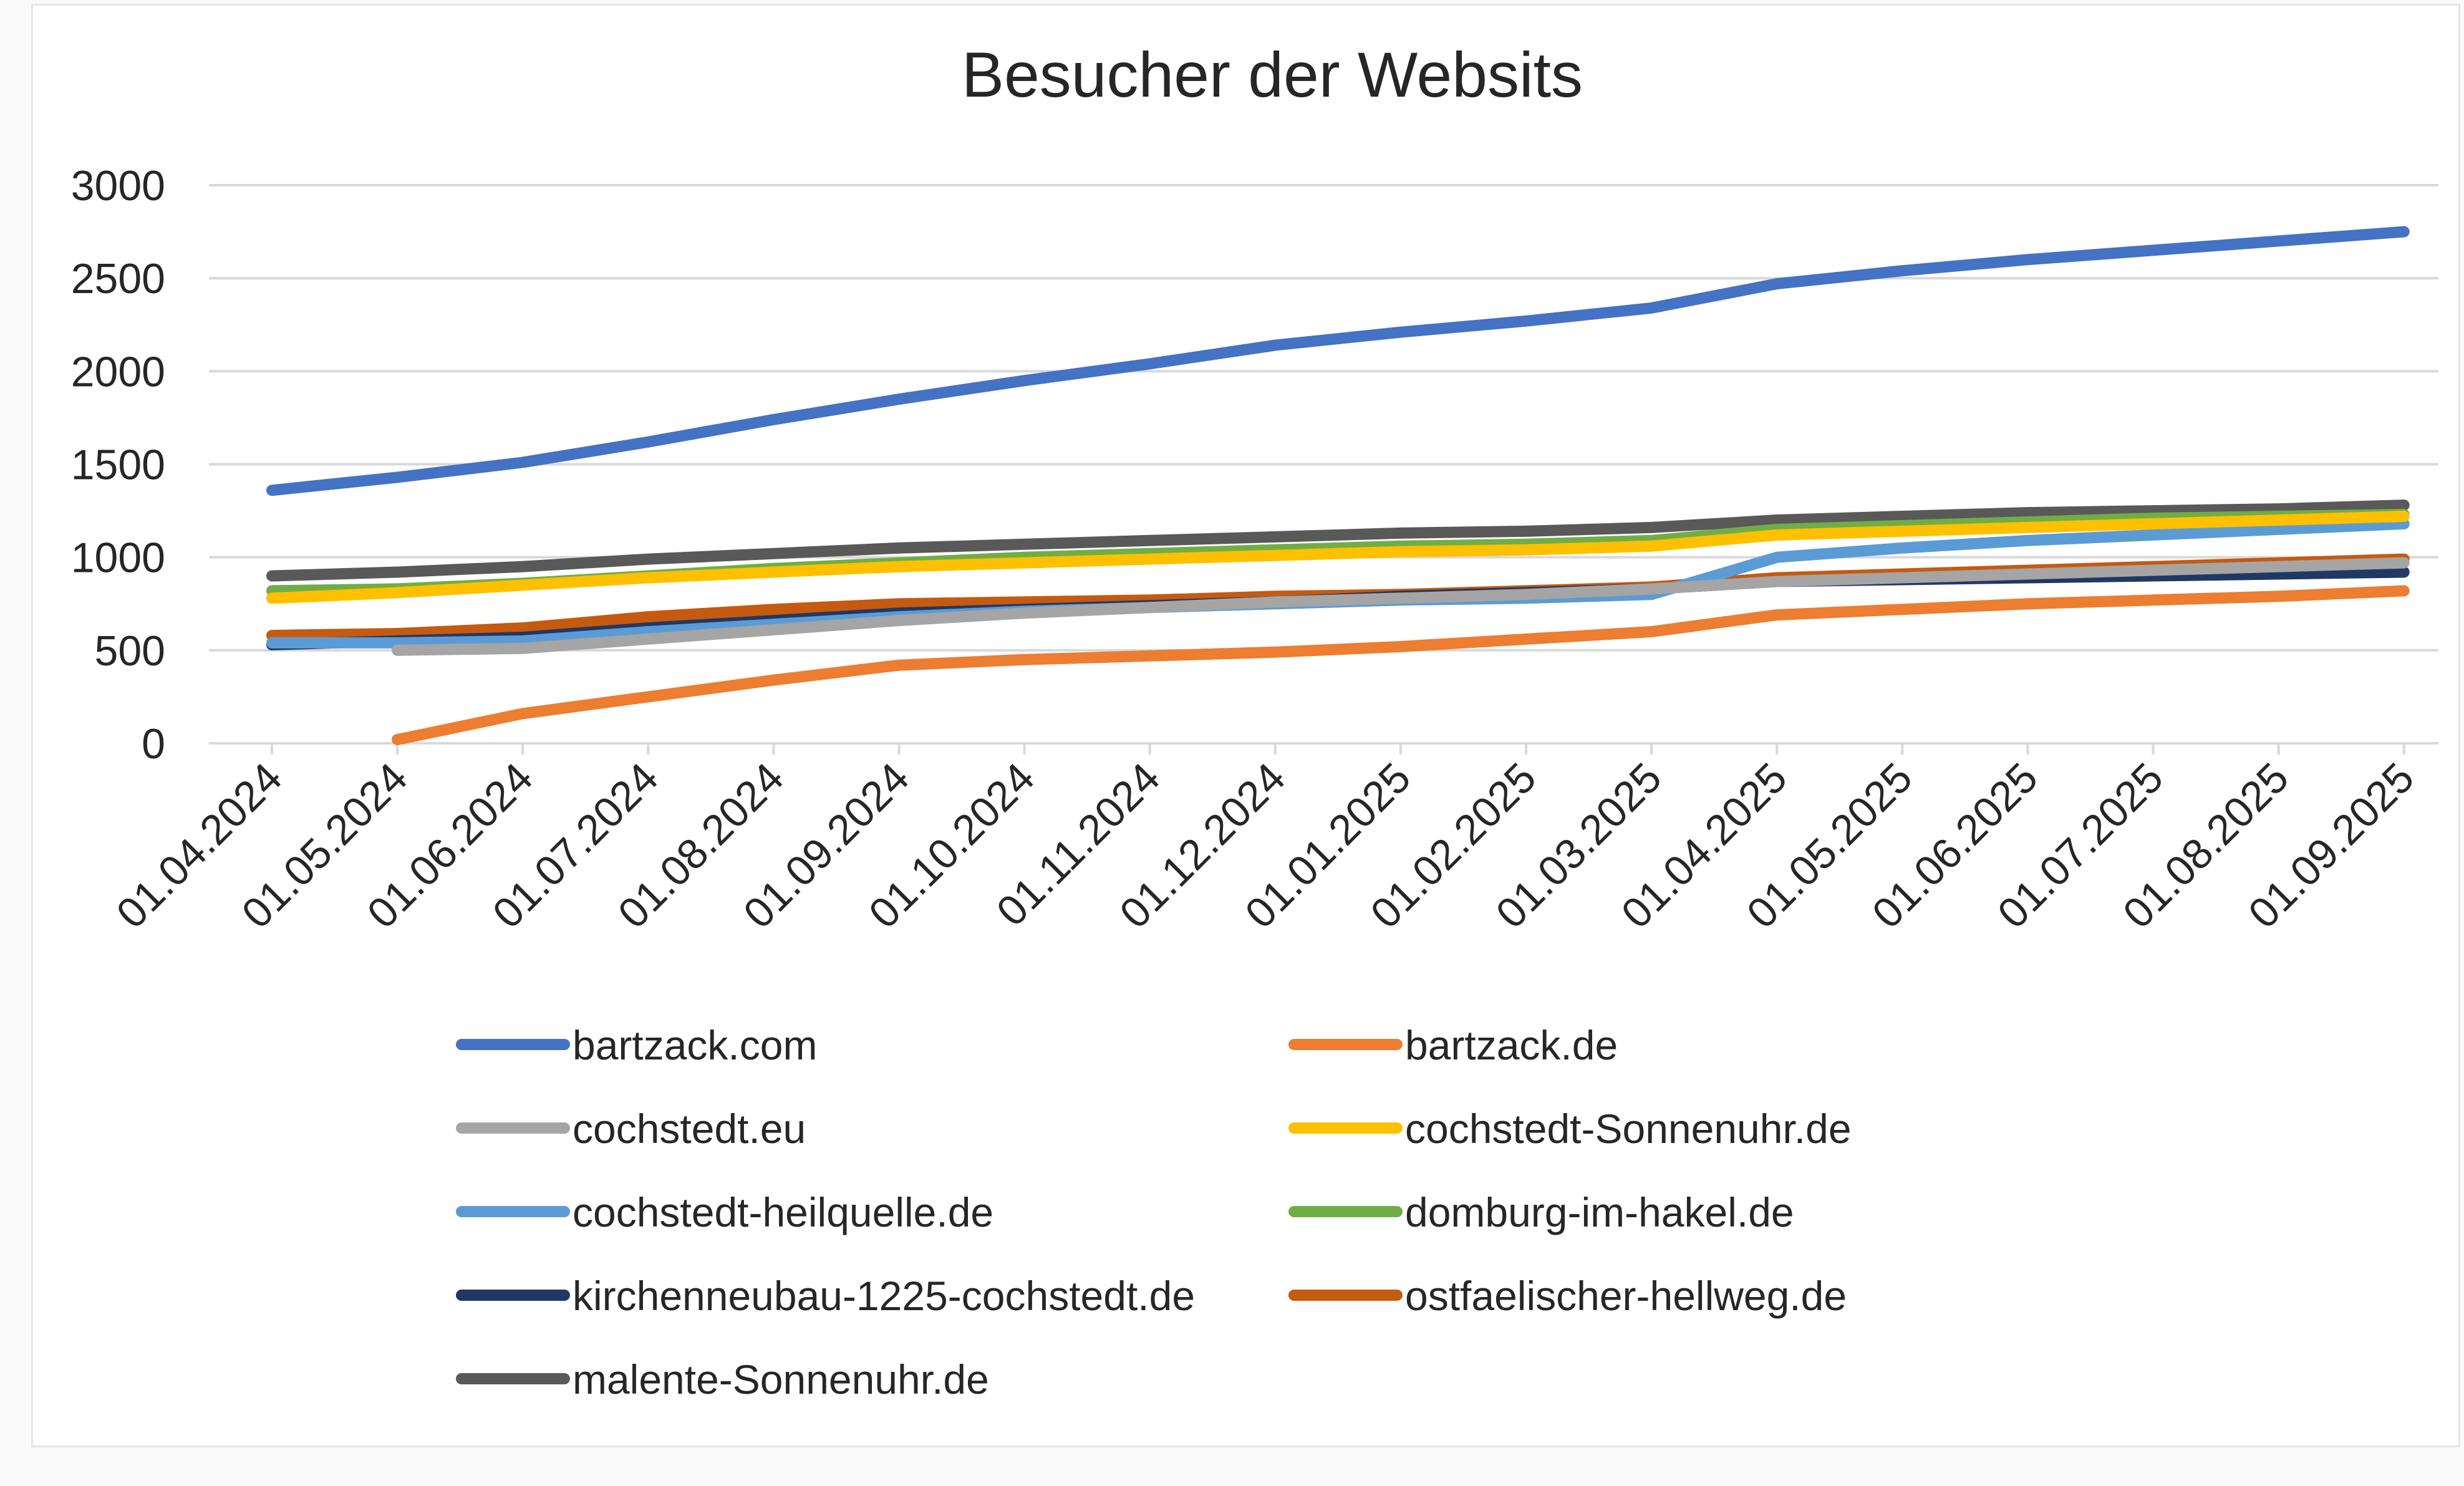  What do you see at coordinates (1272, 75) in the screenshot?
I see `chart-title: Besucher der Websits` at bounding box center [1272, 75].